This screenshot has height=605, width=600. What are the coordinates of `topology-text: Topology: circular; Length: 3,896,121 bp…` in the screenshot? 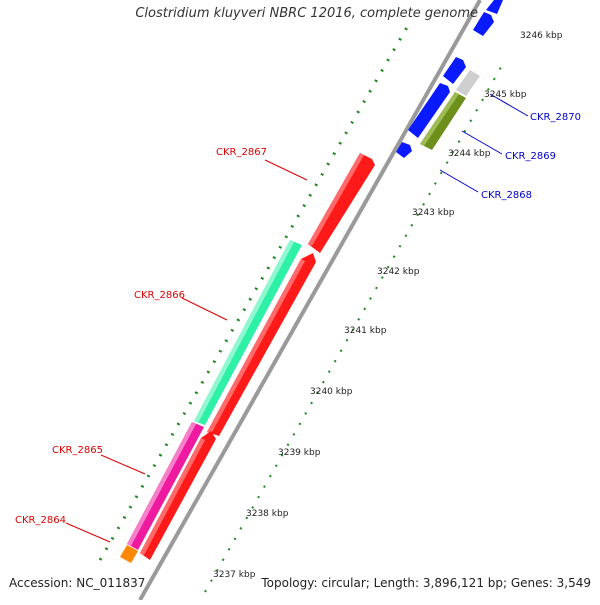 It's located at (426, 583).